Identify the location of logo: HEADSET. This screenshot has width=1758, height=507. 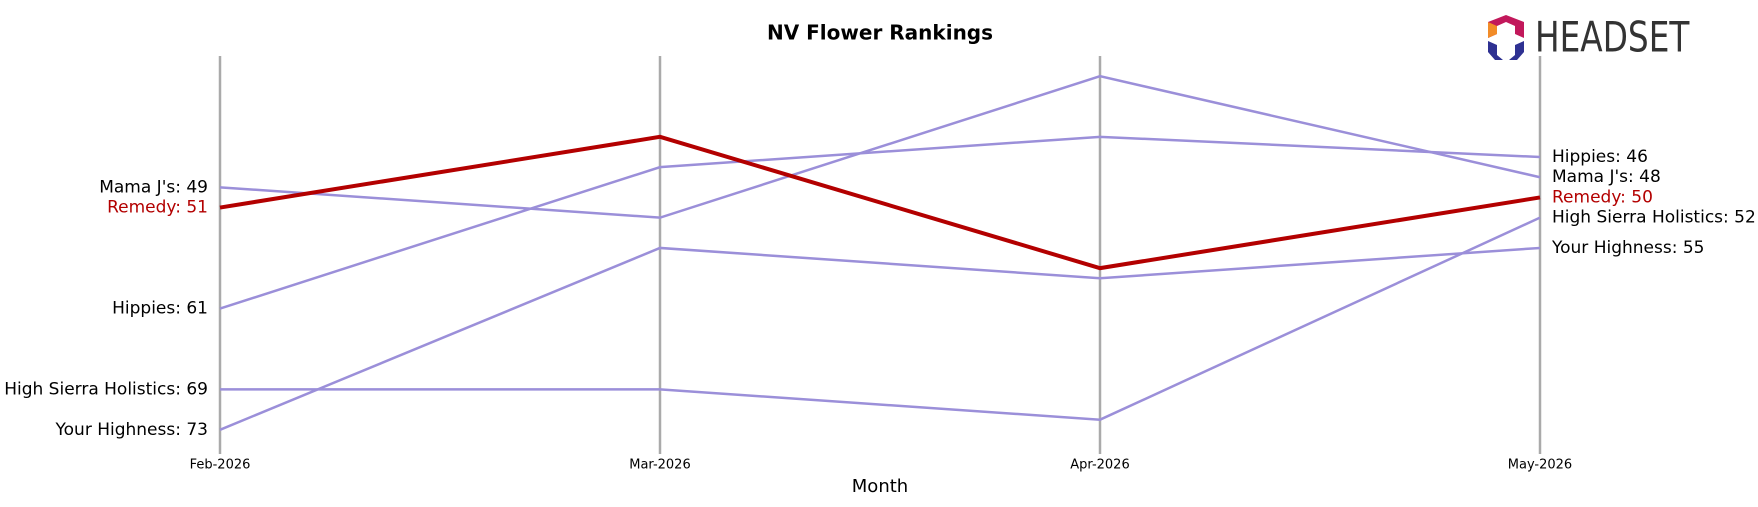
(1589, 37).